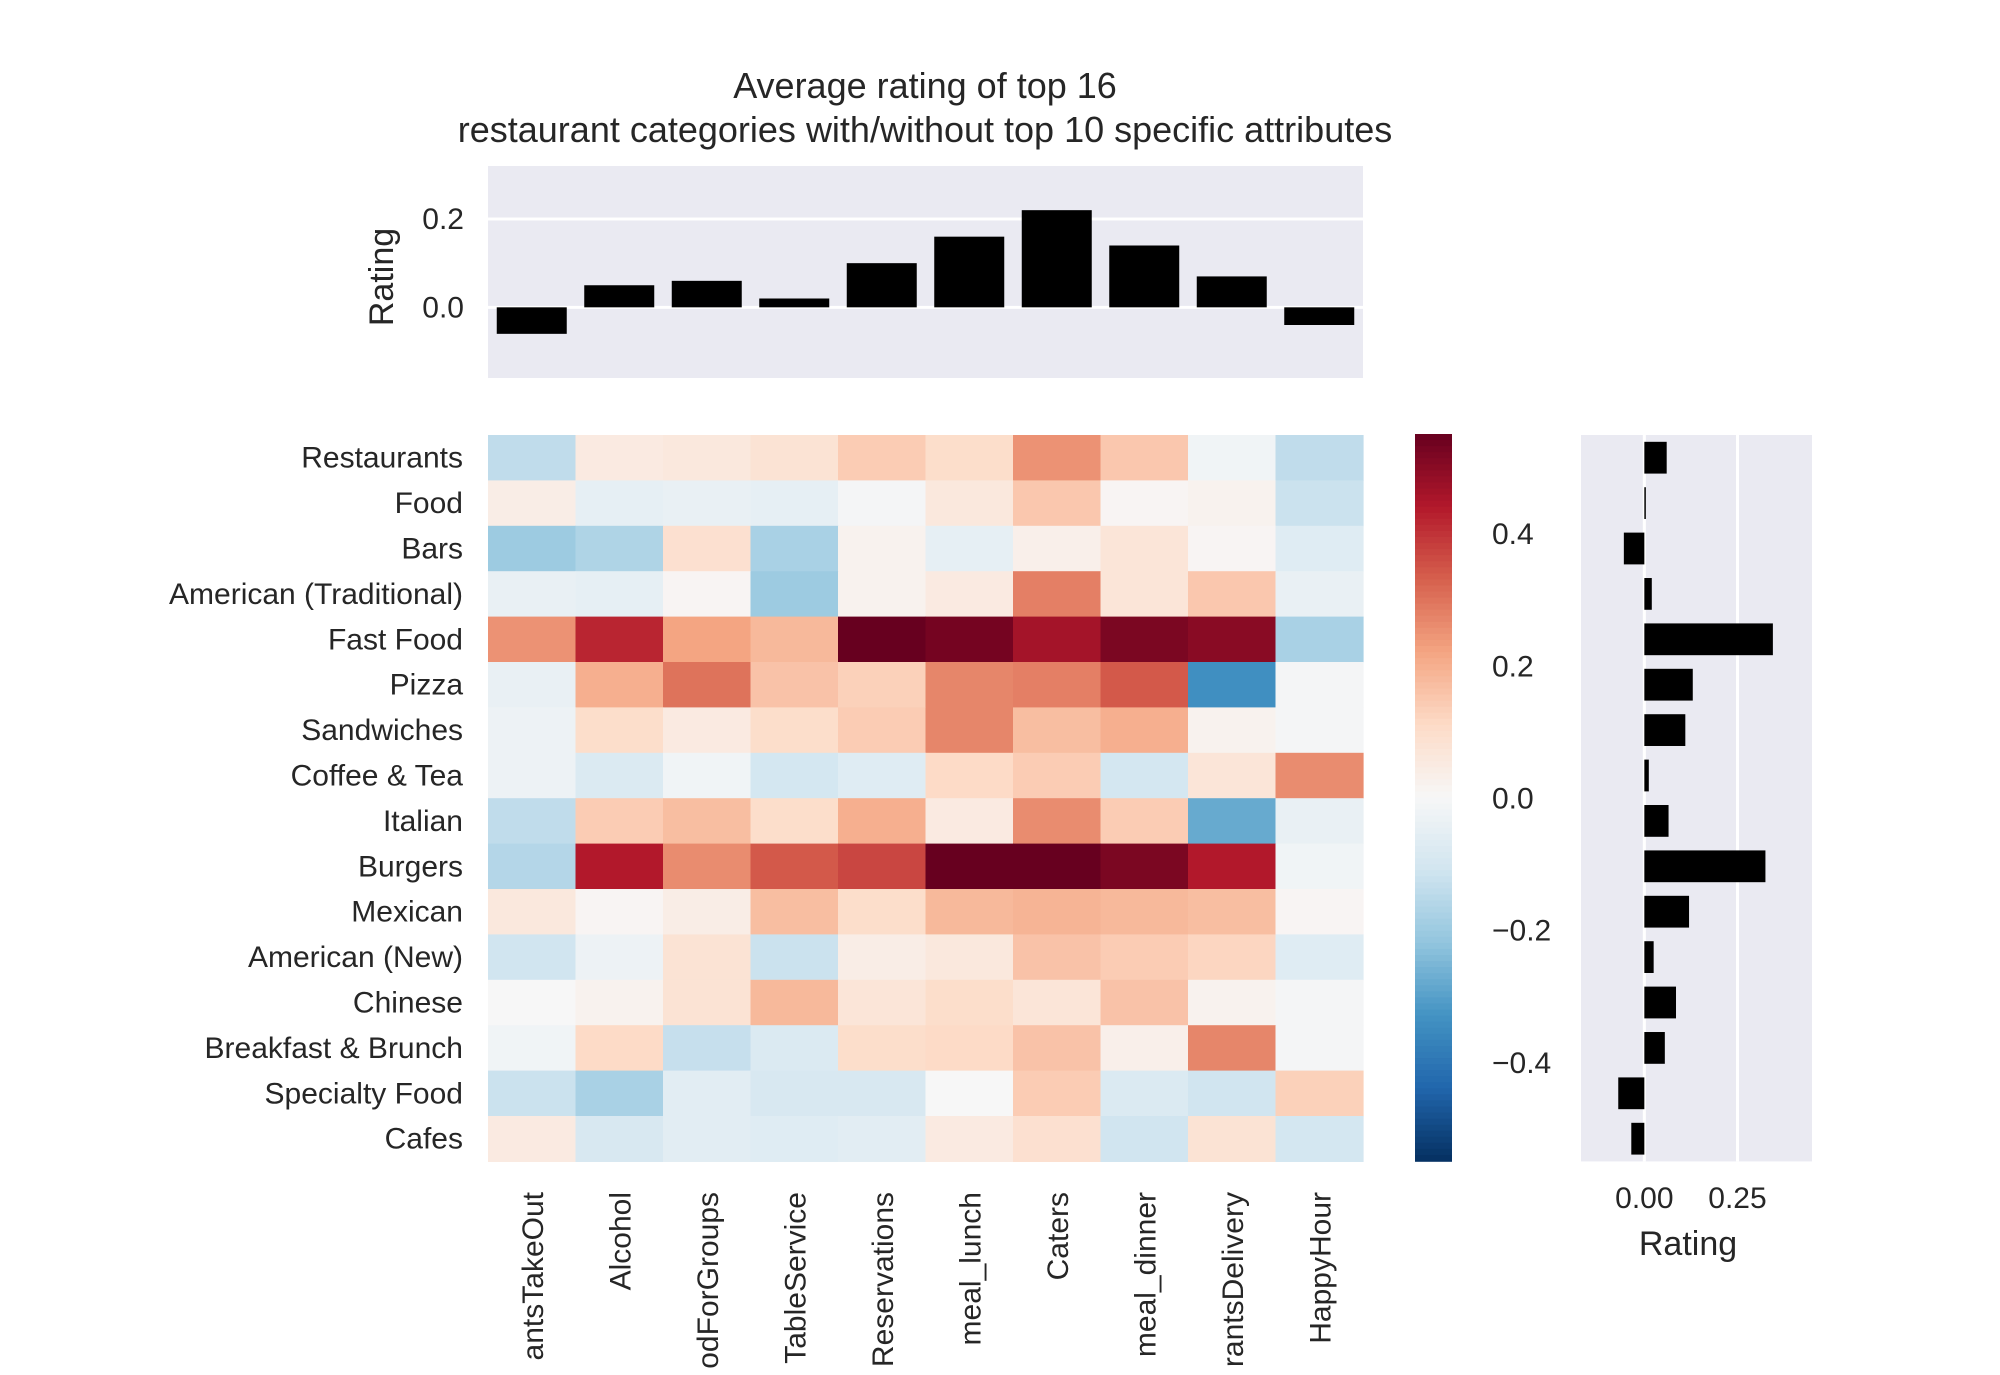  What do you see at coordinates (427, 685) in the screenshot?
I see `row-label: Pizza` at bounding box center [427, 685].